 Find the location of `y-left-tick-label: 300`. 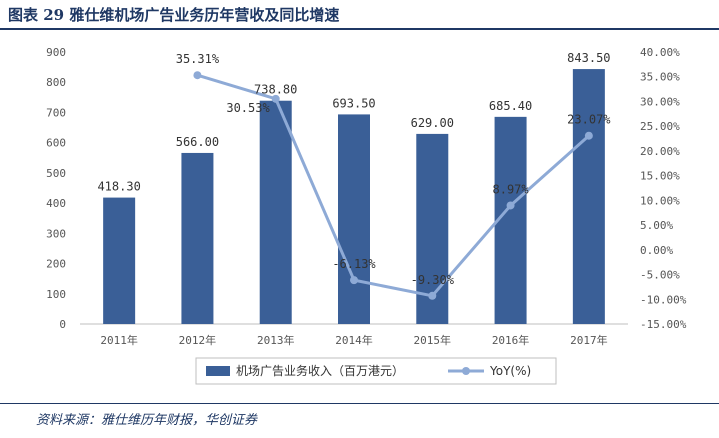

y-left-tick-label: 300 is located at coordinates (56, 233).